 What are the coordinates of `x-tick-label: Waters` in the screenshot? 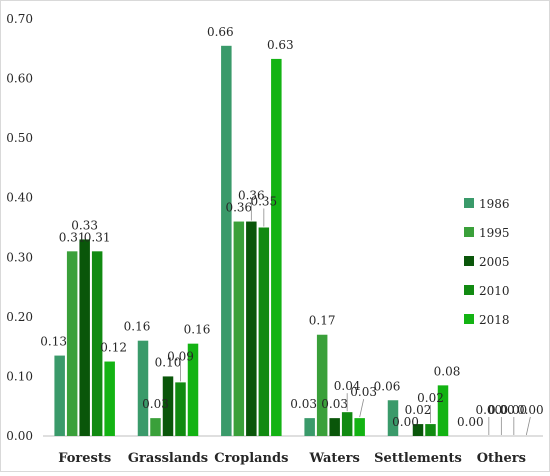 It's located at (333, 458).